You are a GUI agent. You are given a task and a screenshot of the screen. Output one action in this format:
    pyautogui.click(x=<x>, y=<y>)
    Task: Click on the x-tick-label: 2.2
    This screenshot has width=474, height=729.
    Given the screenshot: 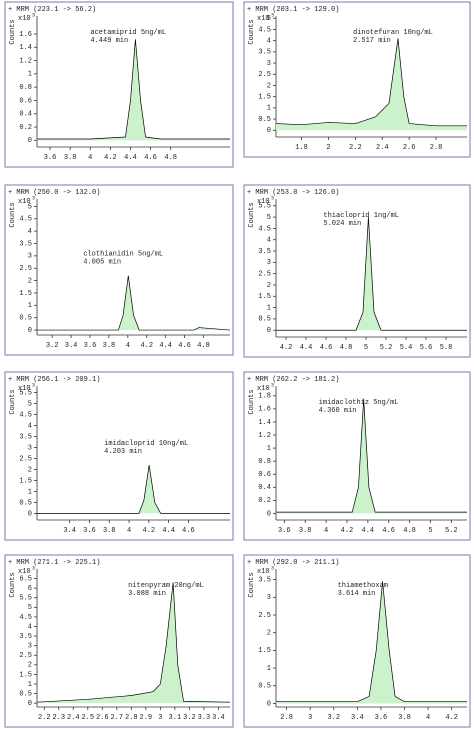 What is the action you would take?
    pyautogui.click(x=44, y=718)
    